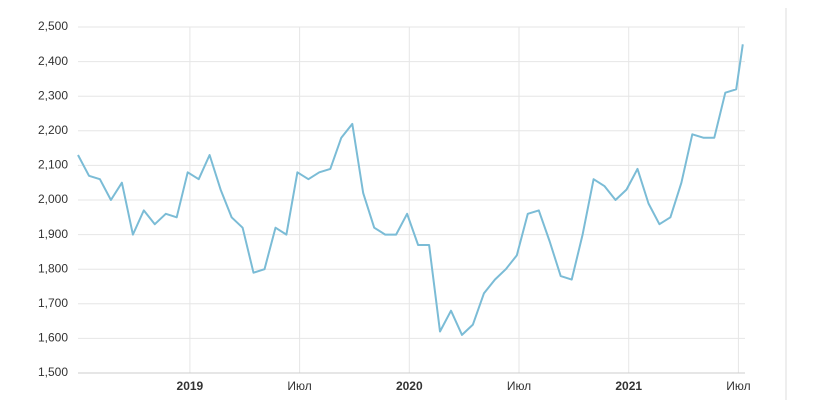  I want to click on y-tick-label: 2,100, so click(53, 165).